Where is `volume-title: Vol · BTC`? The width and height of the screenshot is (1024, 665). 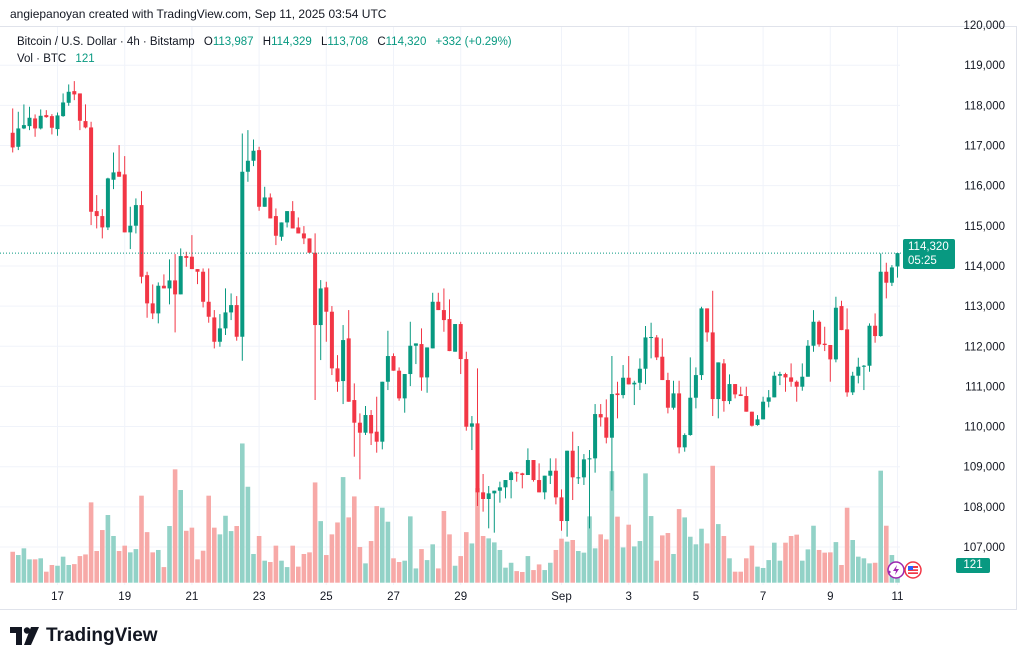
volume-title: Vol · BTC is located at coordinates (42, 59).